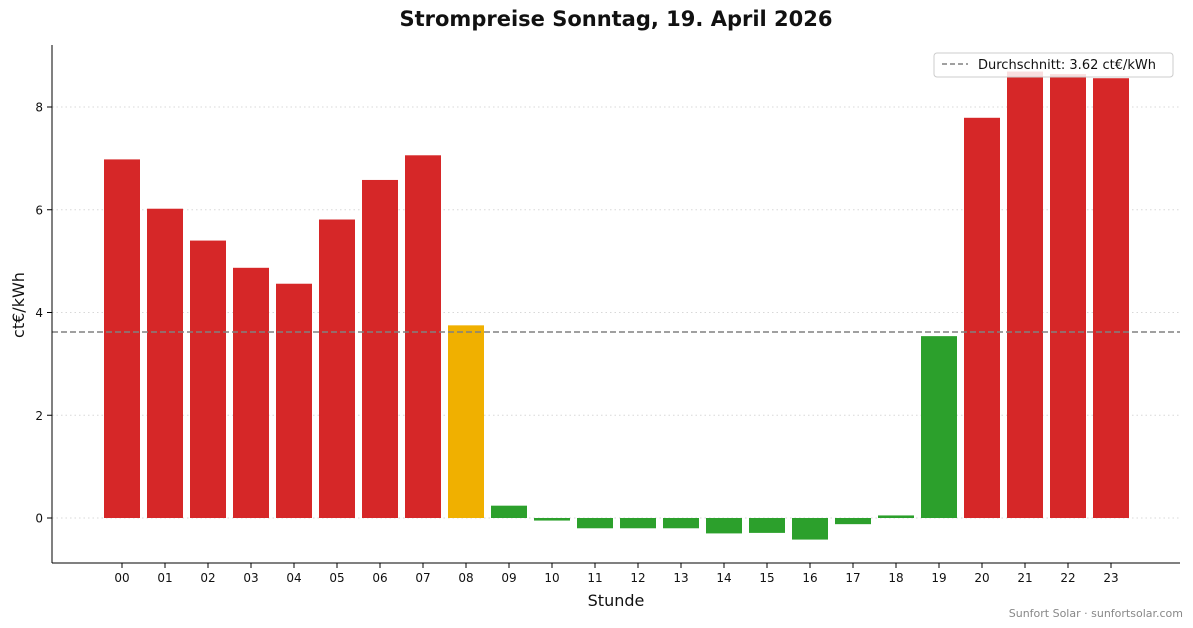 The image size is (1193, 628). I want to click on y-tick-label: 8, so click(39, 108).